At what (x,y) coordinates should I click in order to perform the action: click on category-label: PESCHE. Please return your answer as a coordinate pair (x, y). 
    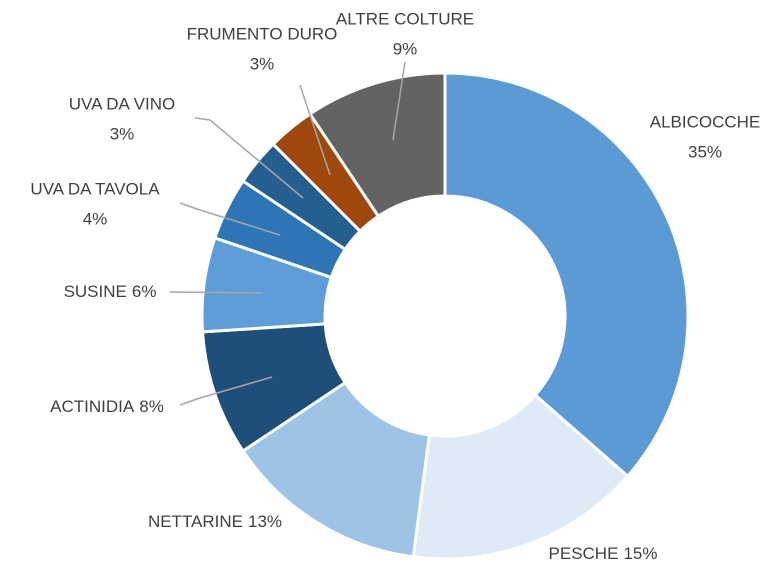
    Looking at the image, I should click on (584, 553).